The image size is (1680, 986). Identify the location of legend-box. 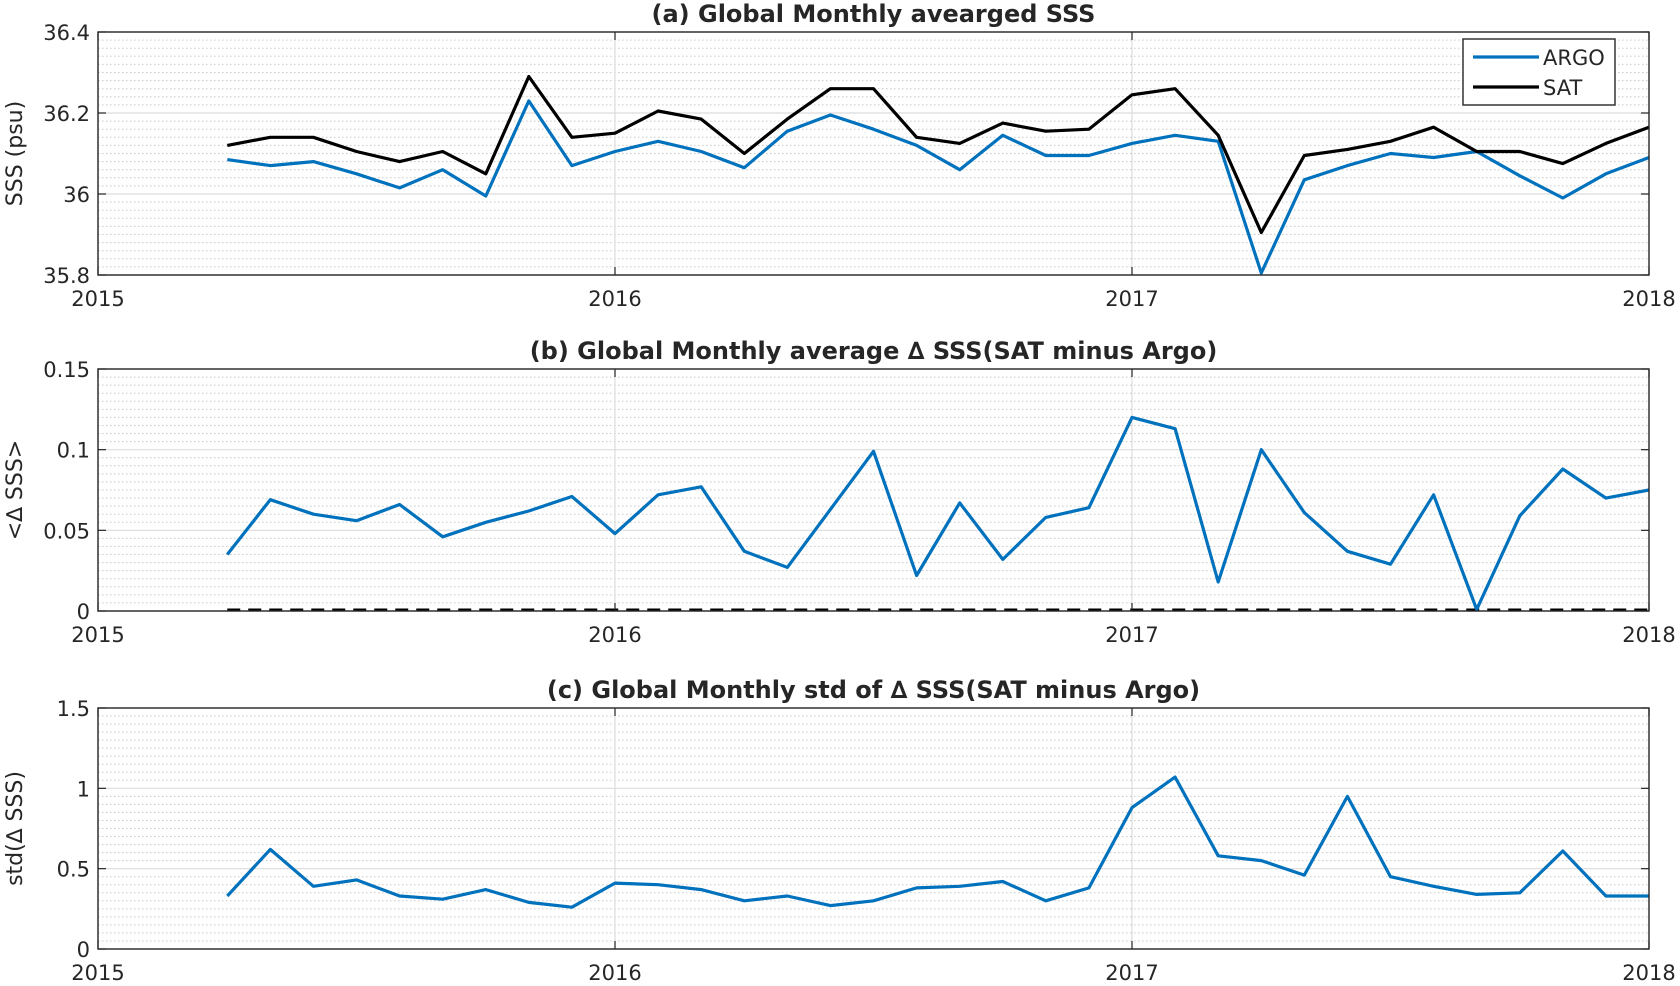
(1539, 72).